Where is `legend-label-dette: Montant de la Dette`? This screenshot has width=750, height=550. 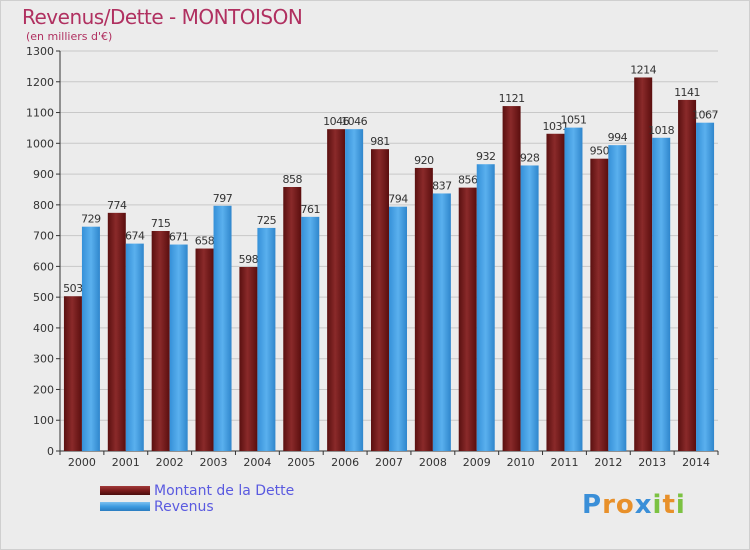 legend-label-dette: Montant de la Dette is located at coordinates (224, 491).